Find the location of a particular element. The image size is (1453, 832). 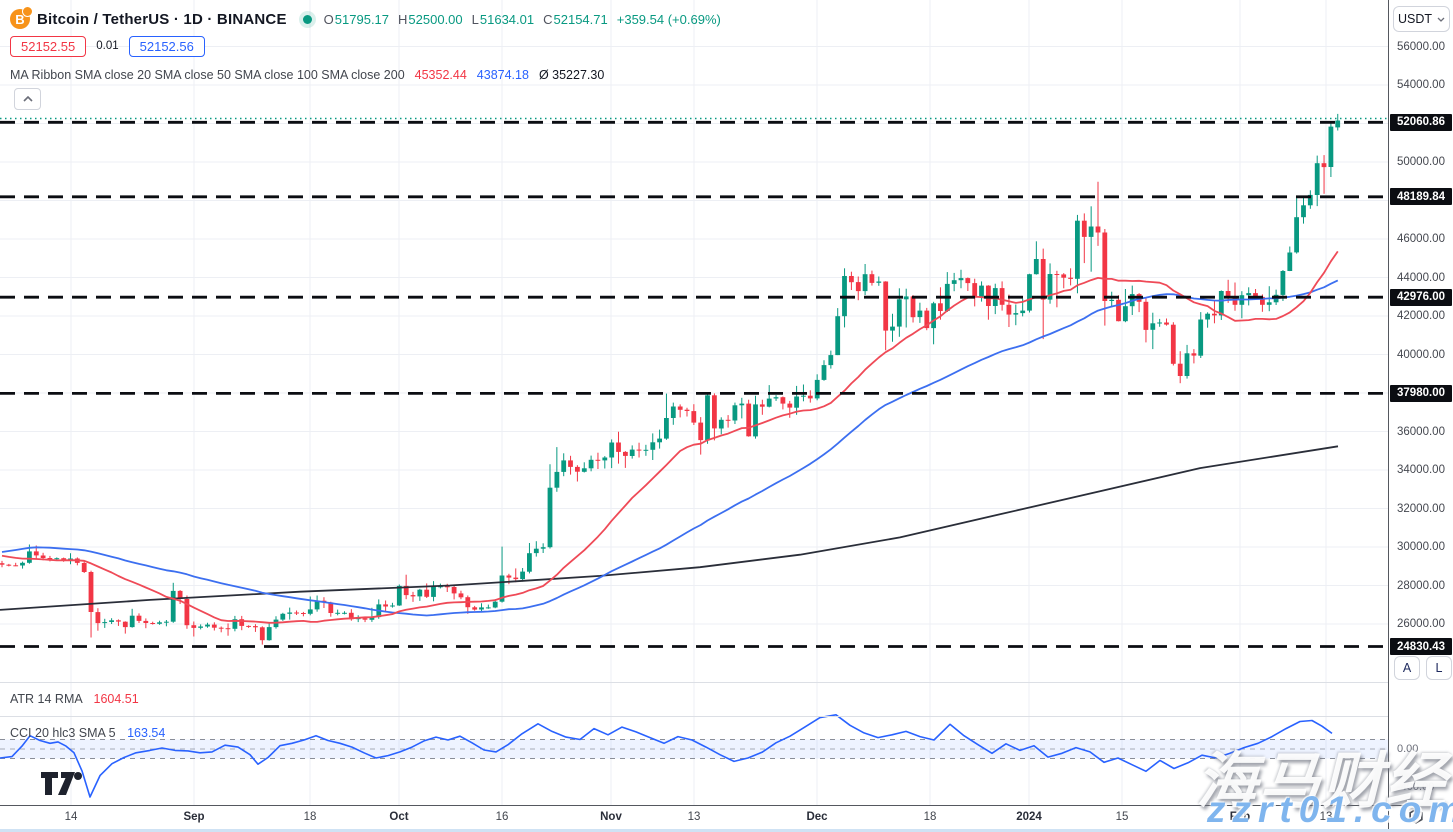

change-value: +359.54 (+0.69%) is located at coordinates (668, 19).